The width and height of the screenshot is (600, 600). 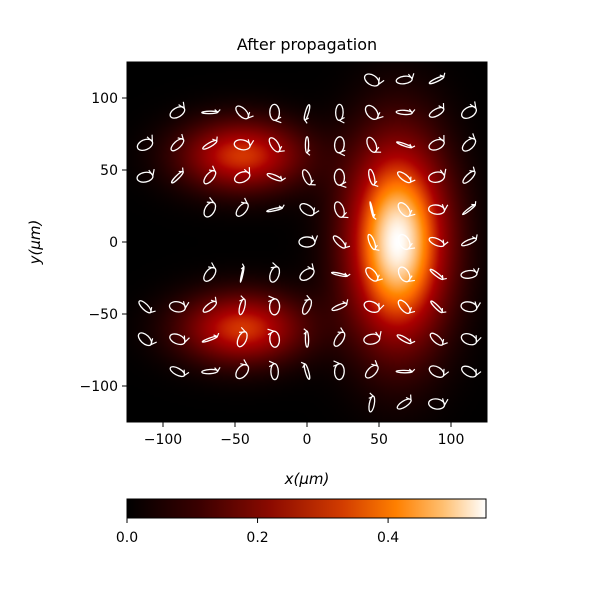 I want to click on colorbar-gradient, so click(x=306, y=508).